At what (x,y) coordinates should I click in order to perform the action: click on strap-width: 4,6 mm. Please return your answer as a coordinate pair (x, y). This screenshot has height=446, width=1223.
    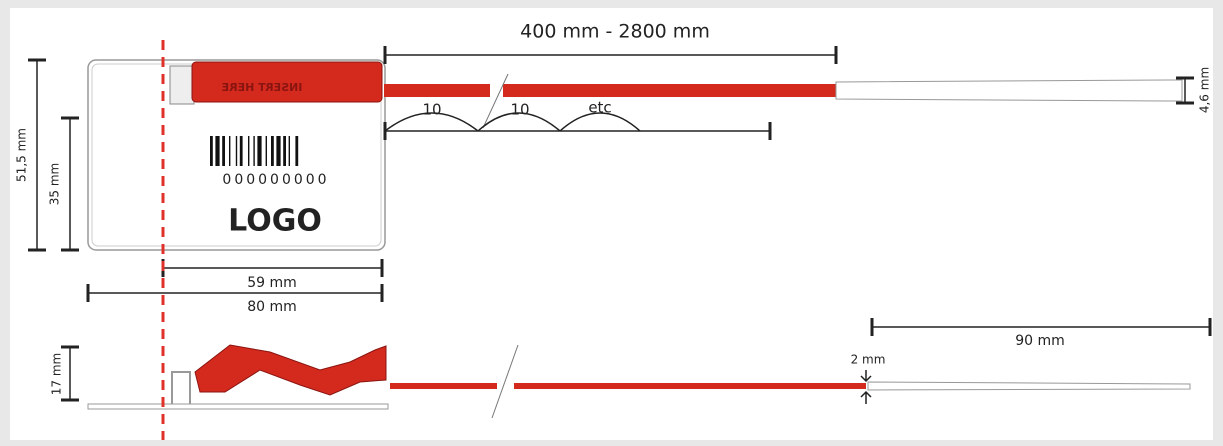
    Looking at the image, I should click on (1205, 90).